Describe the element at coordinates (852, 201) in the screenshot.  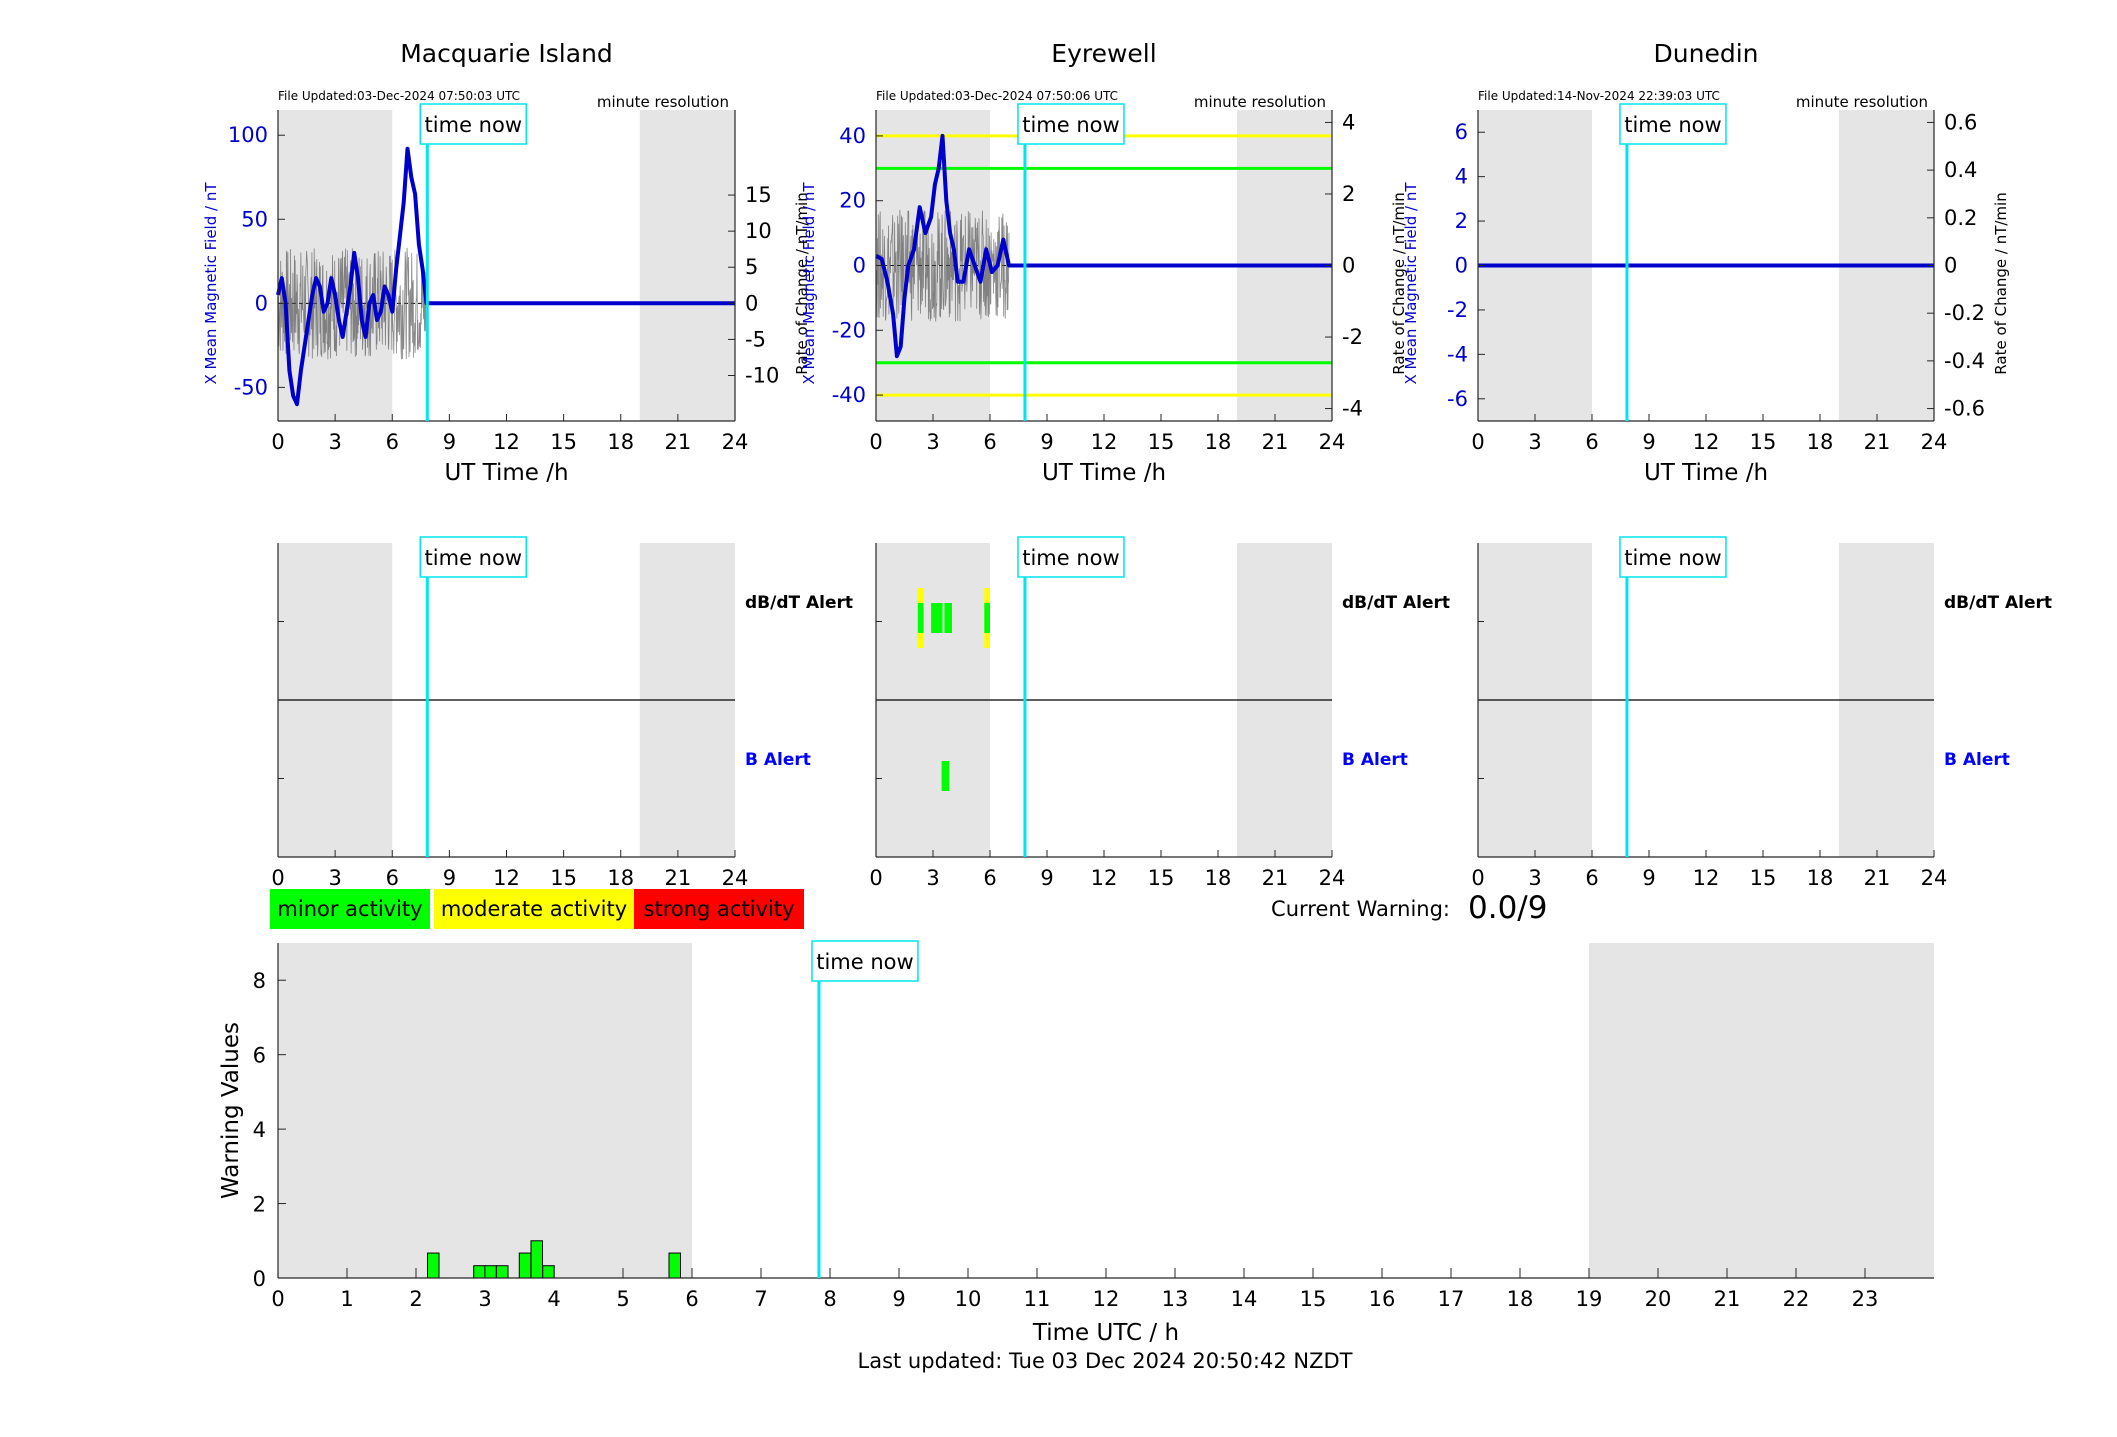
I see `y-tick-label-left: 20` at that location.